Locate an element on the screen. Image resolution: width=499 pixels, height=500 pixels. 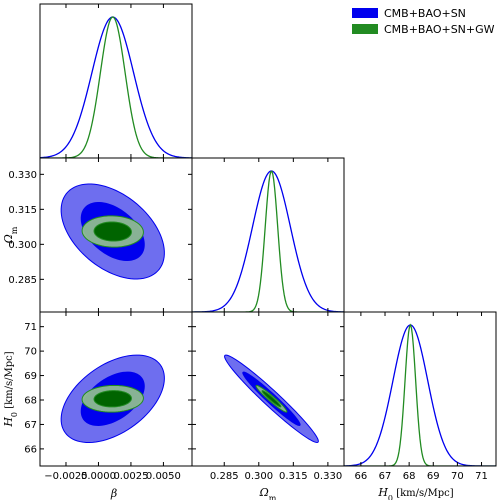
legend-label-cmb-bao-sn: CMB+BAO+SN is located at coordinates (425, 13).